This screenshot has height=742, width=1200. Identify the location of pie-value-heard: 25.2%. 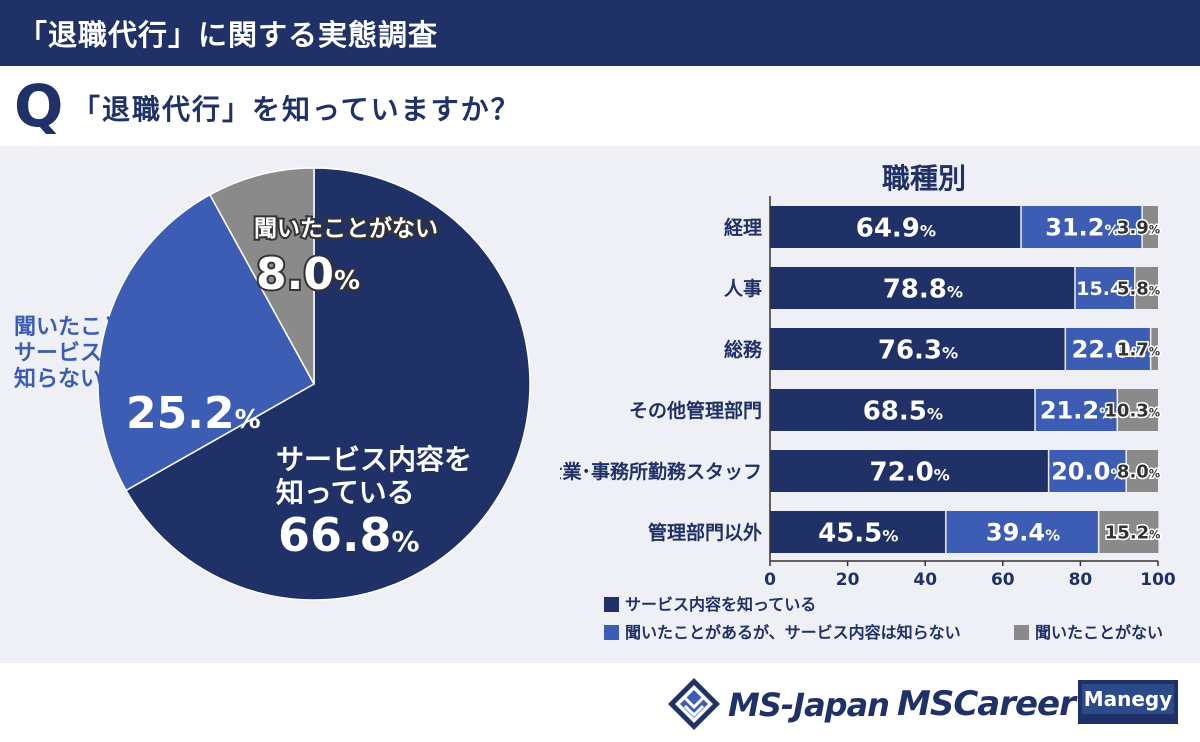
(193, 413).